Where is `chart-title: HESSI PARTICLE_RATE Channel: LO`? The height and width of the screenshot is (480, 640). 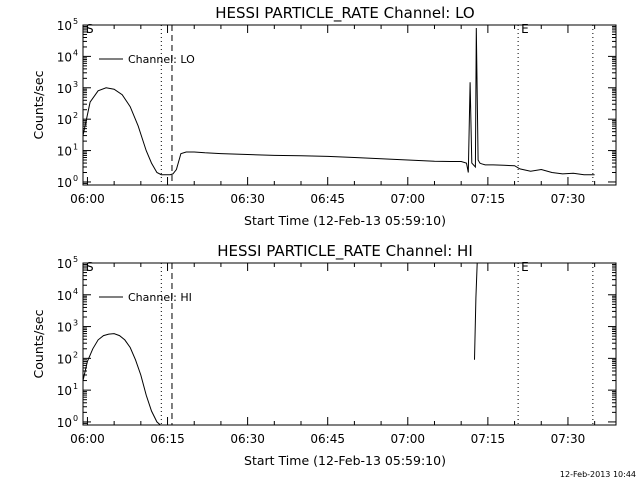 chart-title: HESSI PARTICLE_RATE Channel: LO is located at coordinates (344, 13).